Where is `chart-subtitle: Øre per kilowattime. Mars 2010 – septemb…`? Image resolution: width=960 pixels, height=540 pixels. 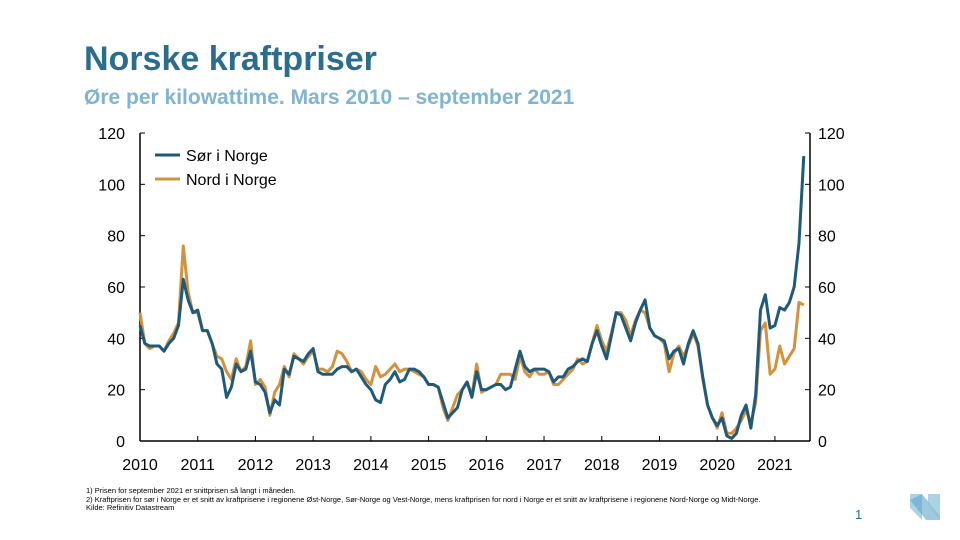 chart-subtitle: Øre per kilowattime. Mars 2010 – septemb… is located at coordinates (329, 97).